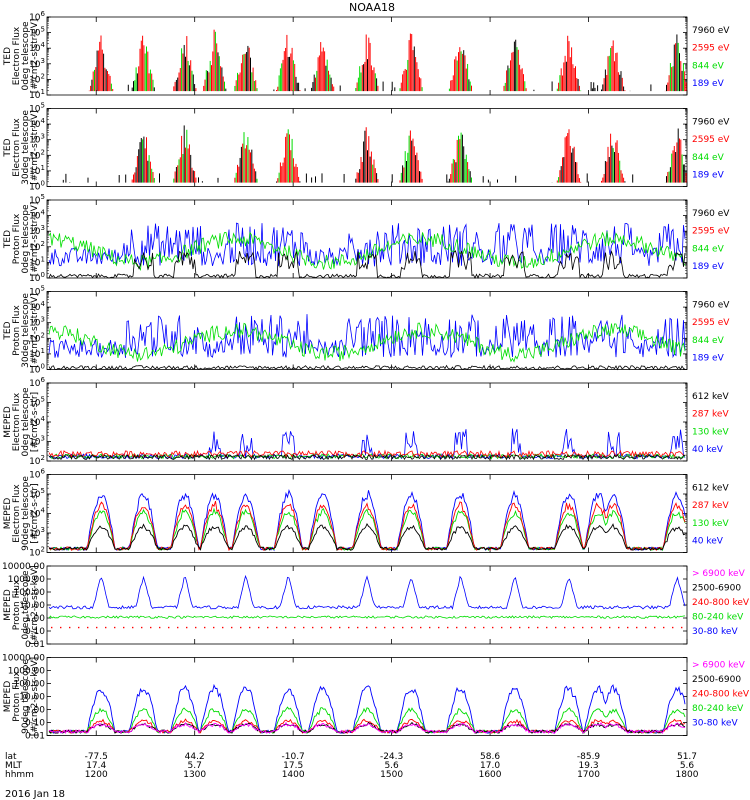 Image resolution: width=750 pixels, height=800 pixels. Describe the element at coordinates (43, 367) in the screenshot. I see `y-tick-exponent: 0` at that location.